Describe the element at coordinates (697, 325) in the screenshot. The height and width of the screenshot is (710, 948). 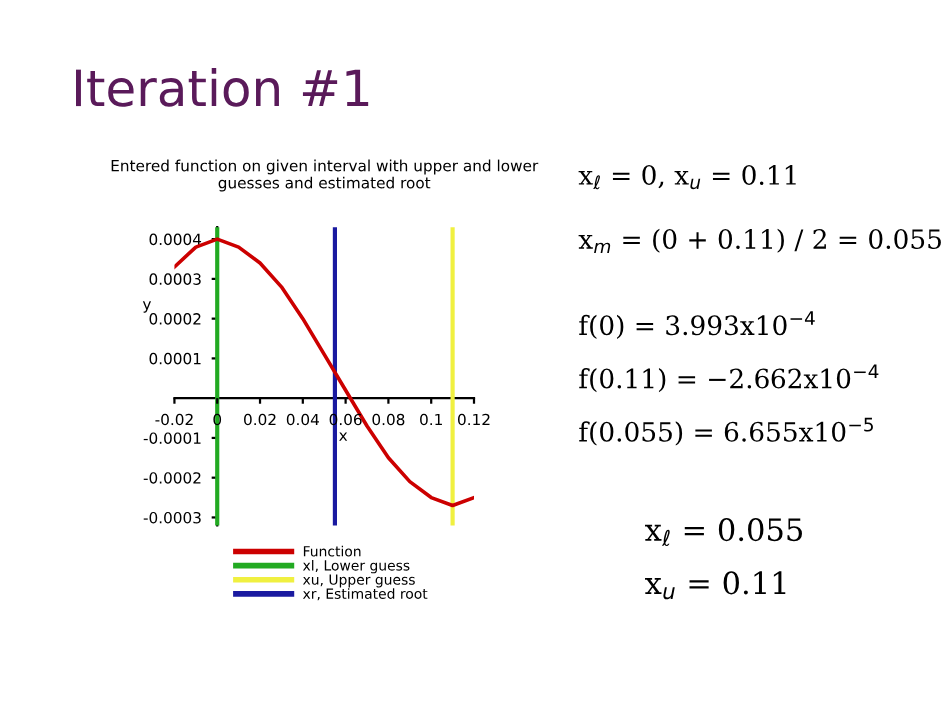
I see `text: f(0) = 3.993x10$^{−4}$` at that location.